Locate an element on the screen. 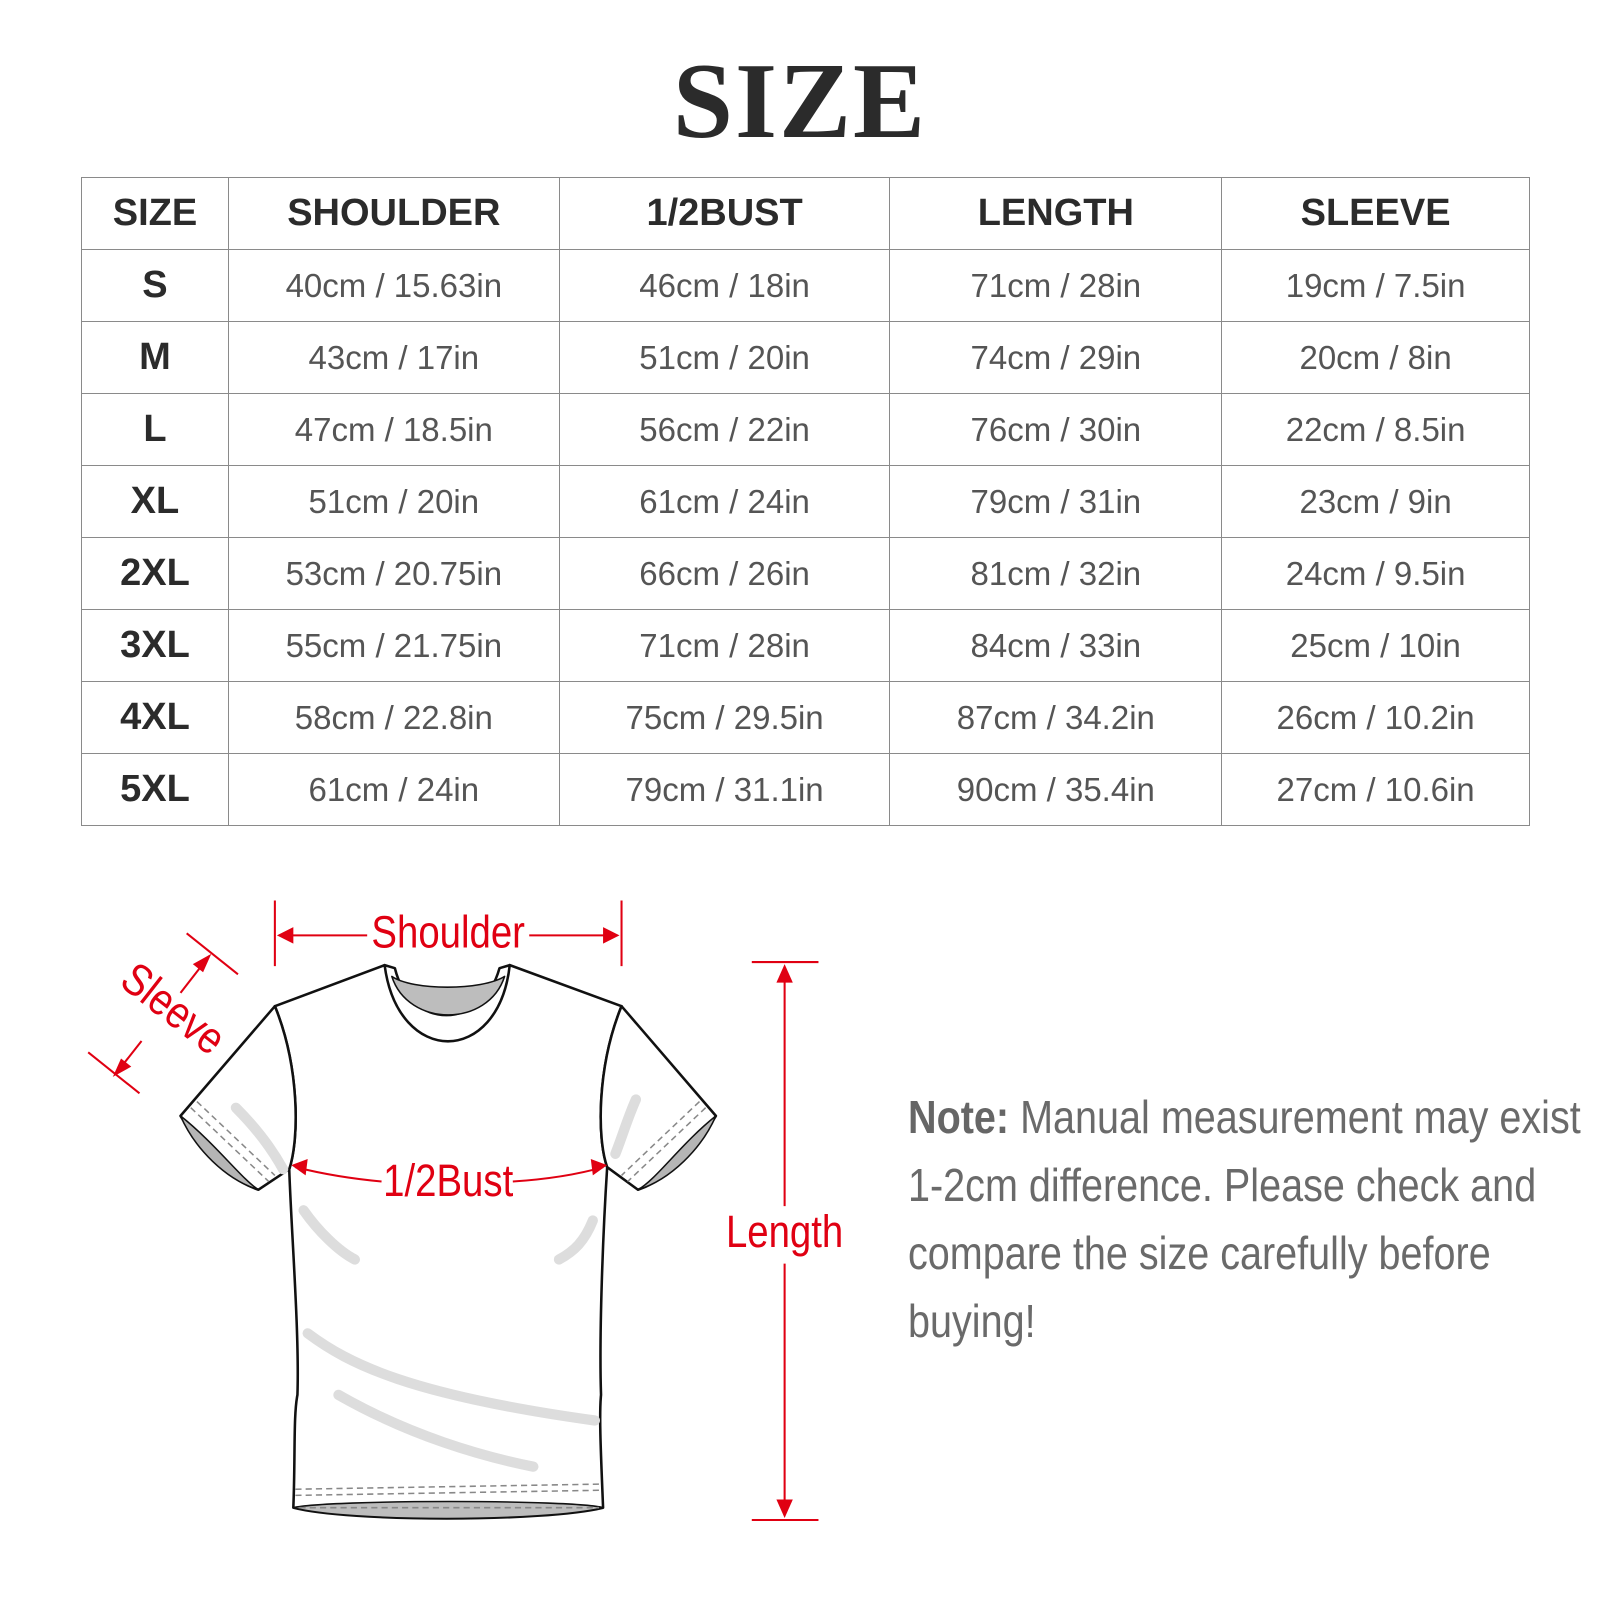 The image size is (1600, 1600). size-cell: M is located at coordinates (155, 357).